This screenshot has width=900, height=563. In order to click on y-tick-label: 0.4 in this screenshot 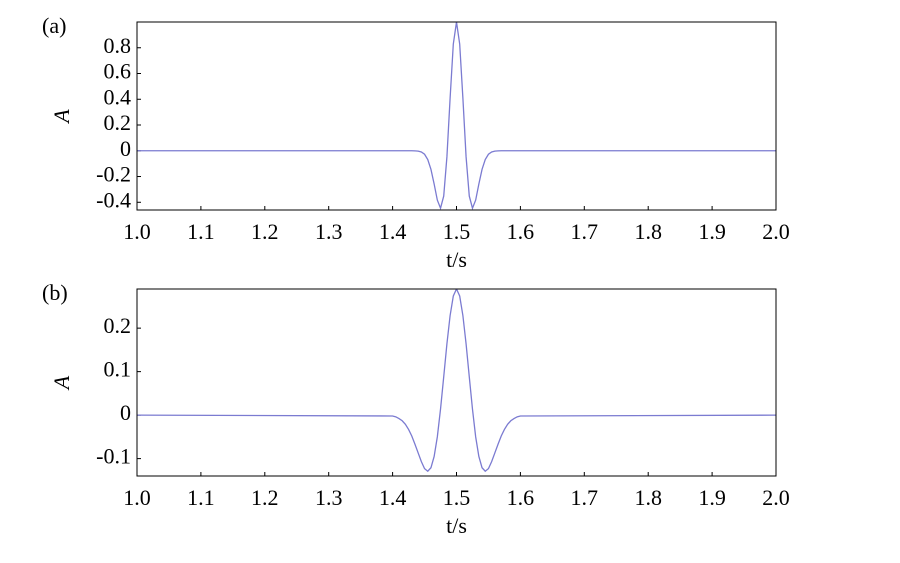, I will do `click(118, 96)`.